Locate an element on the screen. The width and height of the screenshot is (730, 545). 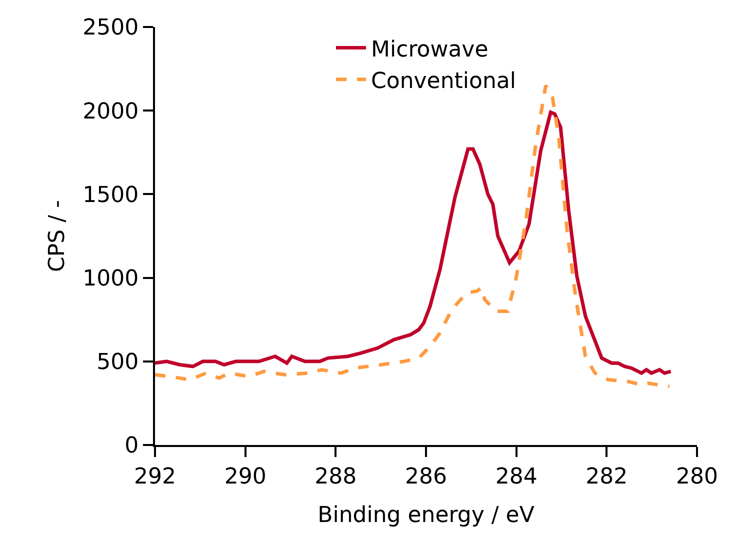
y-tick-label: 500 is located at coordinates (117, 363).